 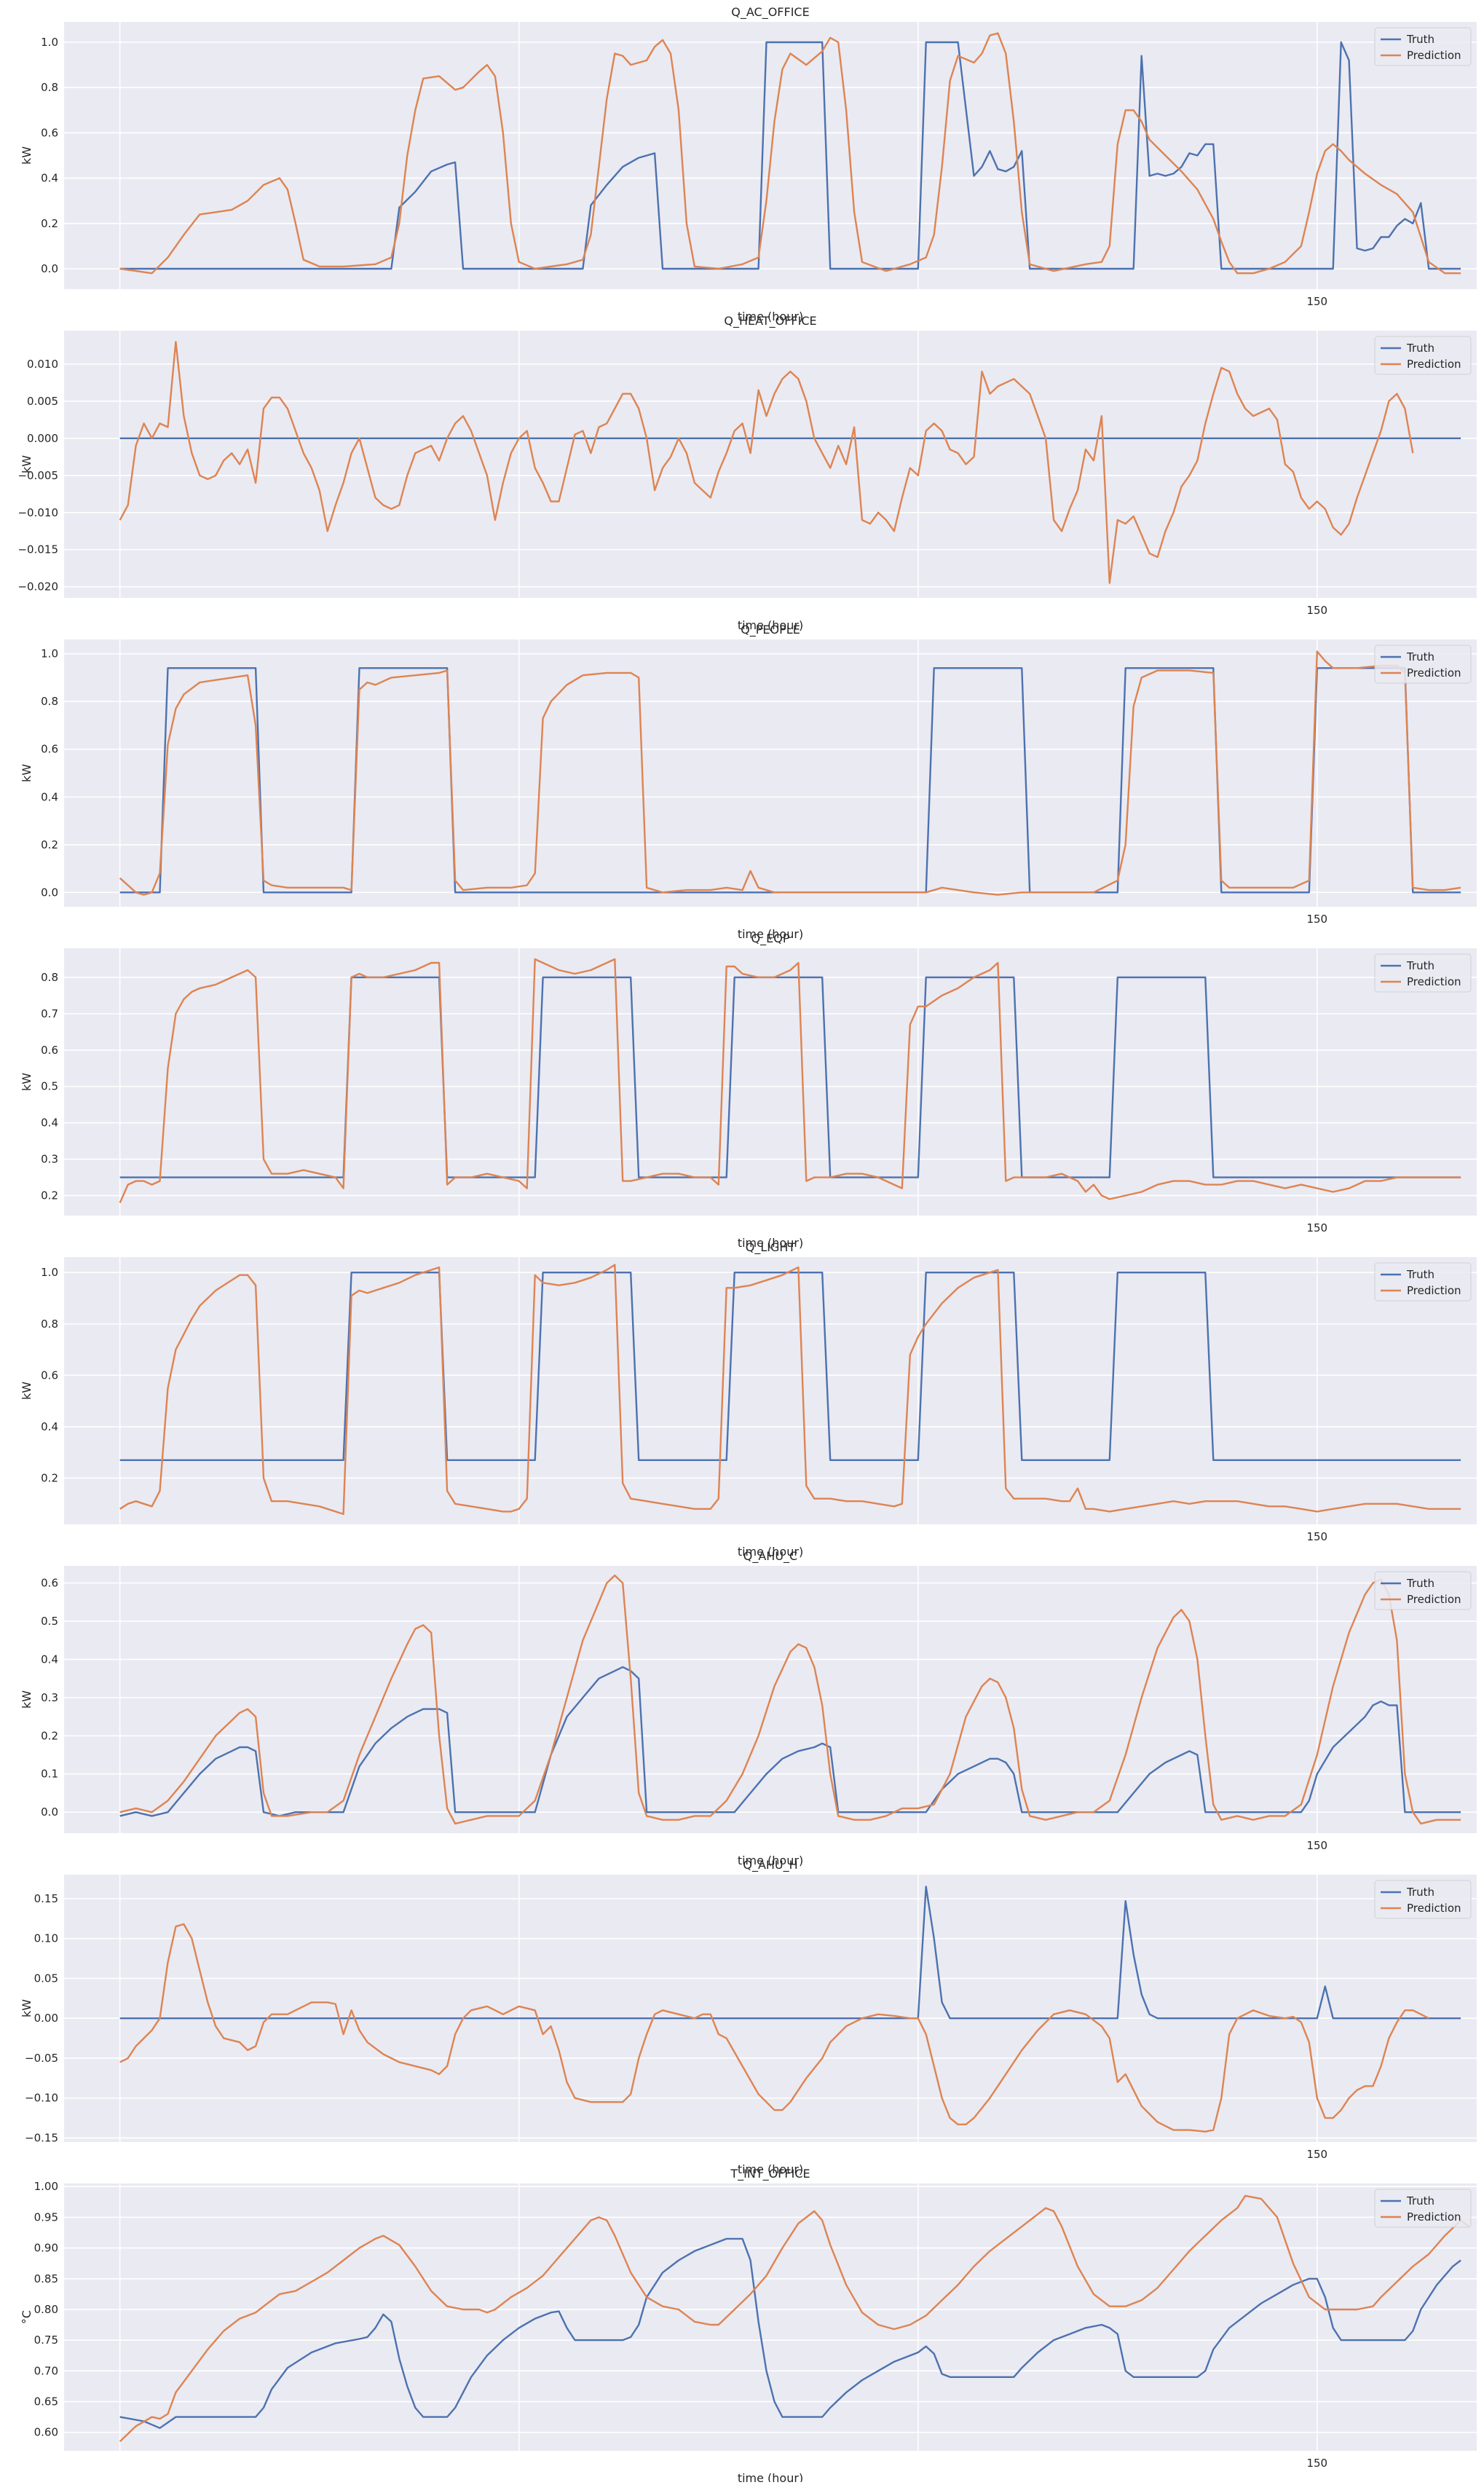 What do you see at coordinates (770, 1865) in the screenshot?
I see `chart-title: Q_AHU_H` at bounding box center [770, 1865].